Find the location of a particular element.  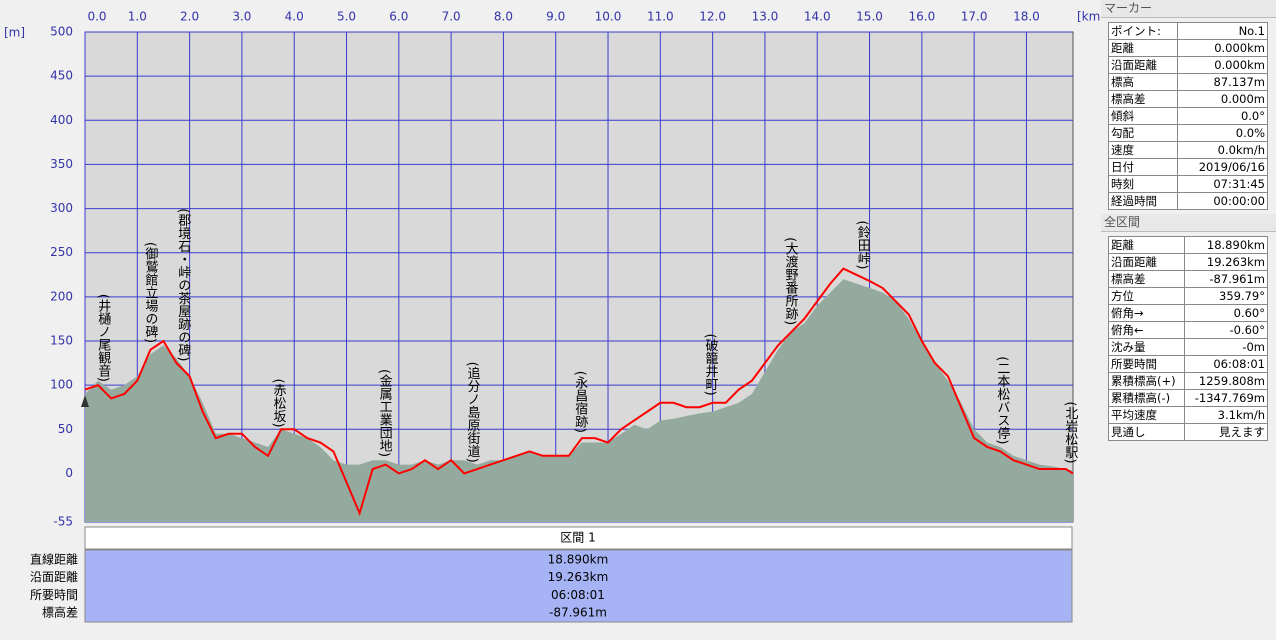

value: 0.0° is located at coordinates (1222, 116).